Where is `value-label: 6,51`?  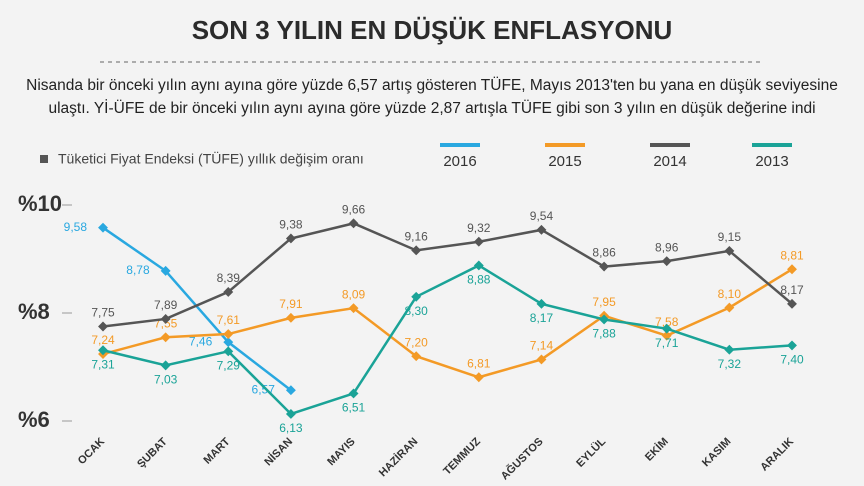
value-label: 6,51 is located at coordinates (354, 408).